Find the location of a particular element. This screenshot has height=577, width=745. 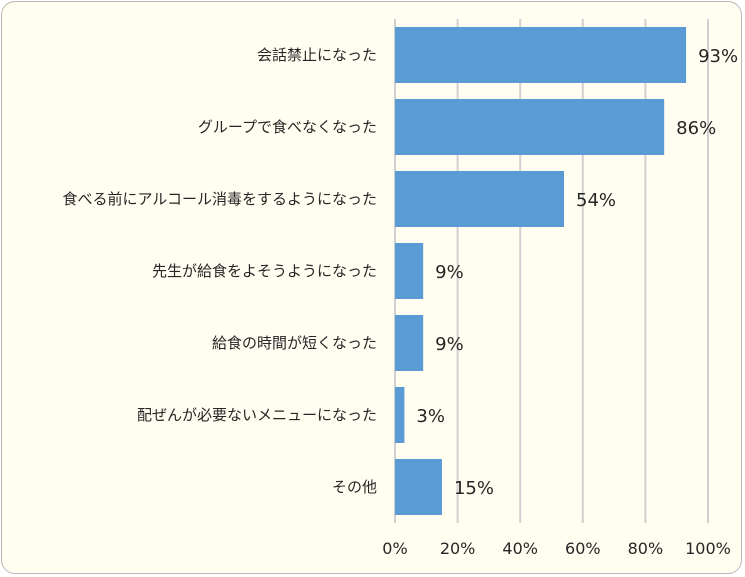

category-label: 会話禁止になった is located at coordinates (317, 55).